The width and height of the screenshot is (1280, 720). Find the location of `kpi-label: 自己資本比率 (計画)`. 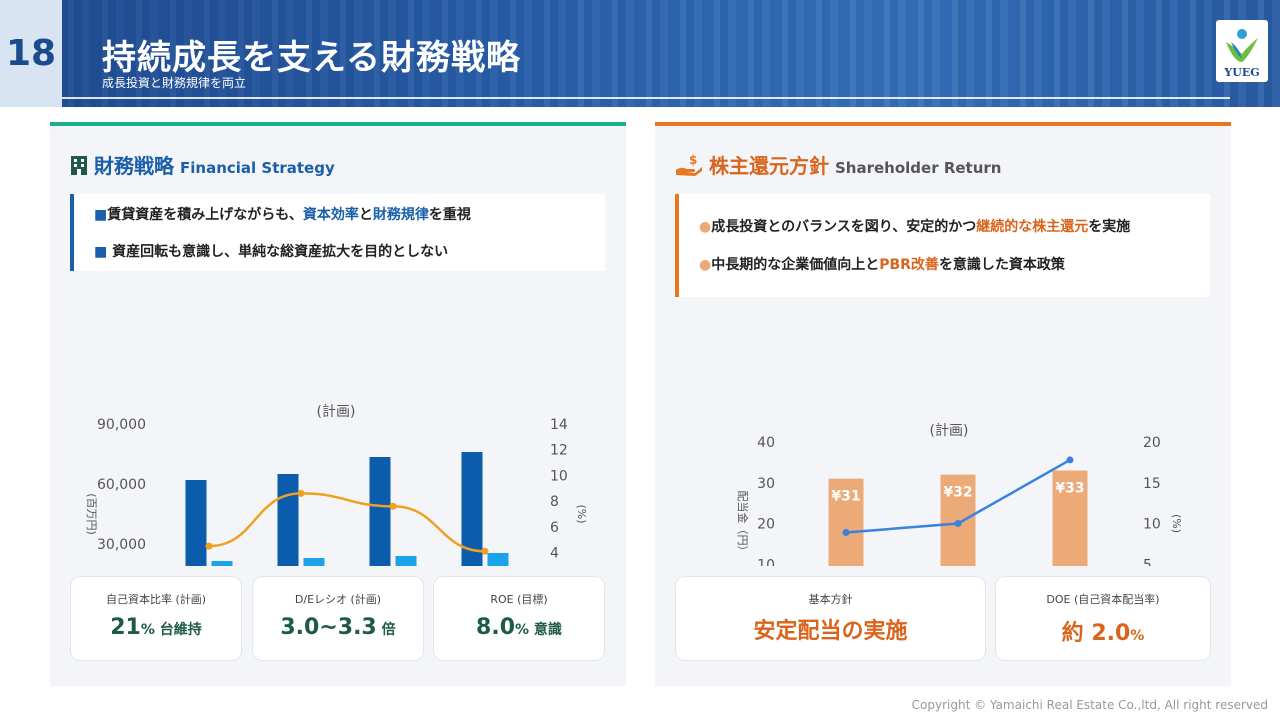

kpi-label: 自己資本比率 (計画) is located at coordinates (156, 599).